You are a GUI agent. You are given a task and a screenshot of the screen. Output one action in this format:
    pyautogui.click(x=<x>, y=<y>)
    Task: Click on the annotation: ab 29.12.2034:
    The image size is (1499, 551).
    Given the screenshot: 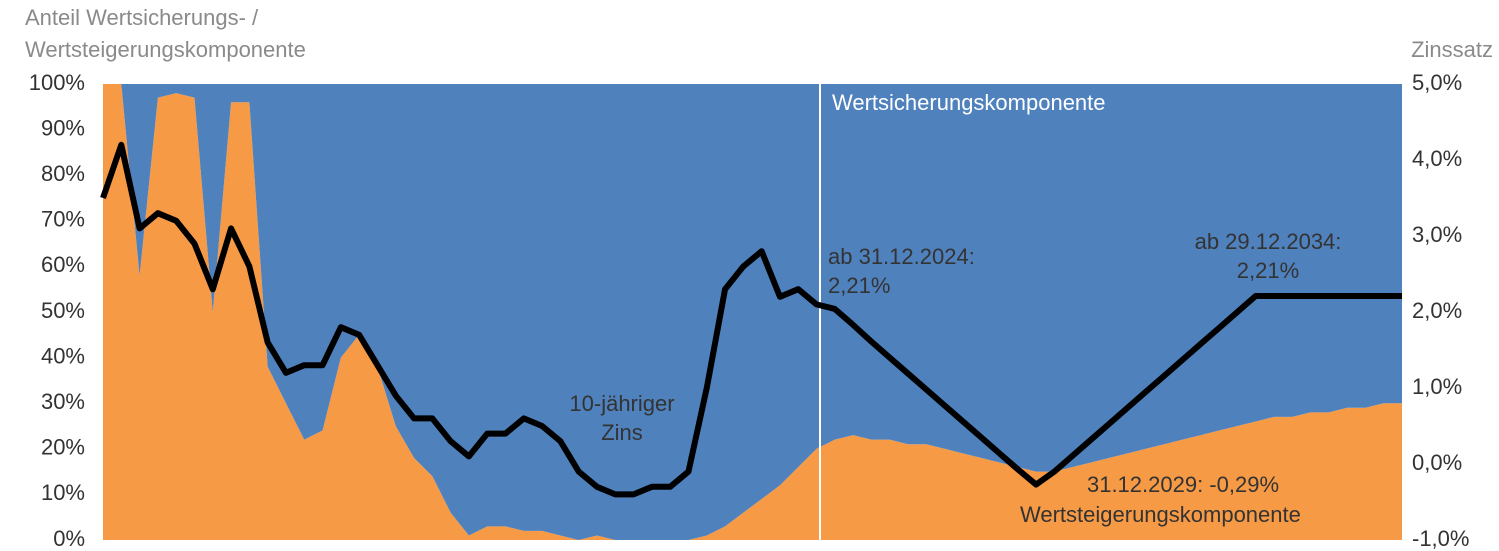 What is the action you would take?
    pyautogui.click(x=1268, y=241)
    